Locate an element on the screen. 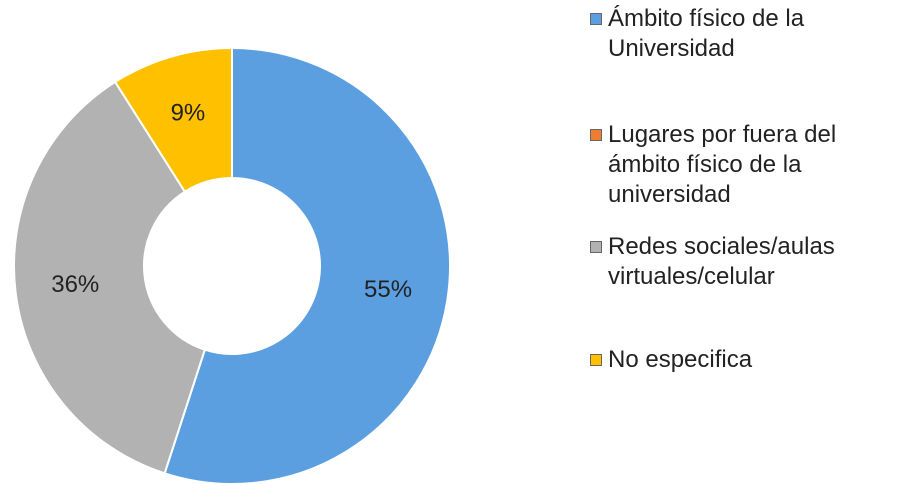 The height and width of the screenshot is (484, 902). legend-item: No especifica is located at coordinates (745, 360).